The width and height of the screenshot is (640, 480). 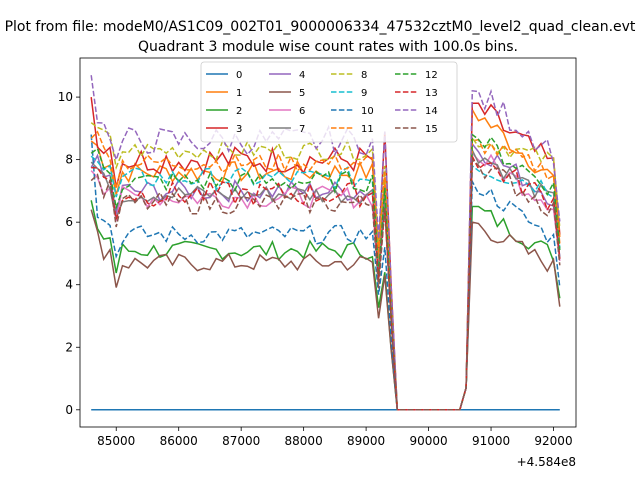 I want to click on legend-label-2: 2, so click(x=239, y=111).